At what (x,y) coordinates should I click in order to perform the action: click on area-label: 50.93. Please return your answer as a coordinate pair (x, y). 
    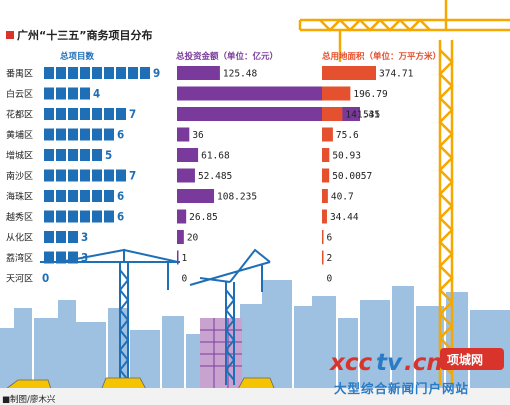
    Looking at the image, I should click on (346, 156).